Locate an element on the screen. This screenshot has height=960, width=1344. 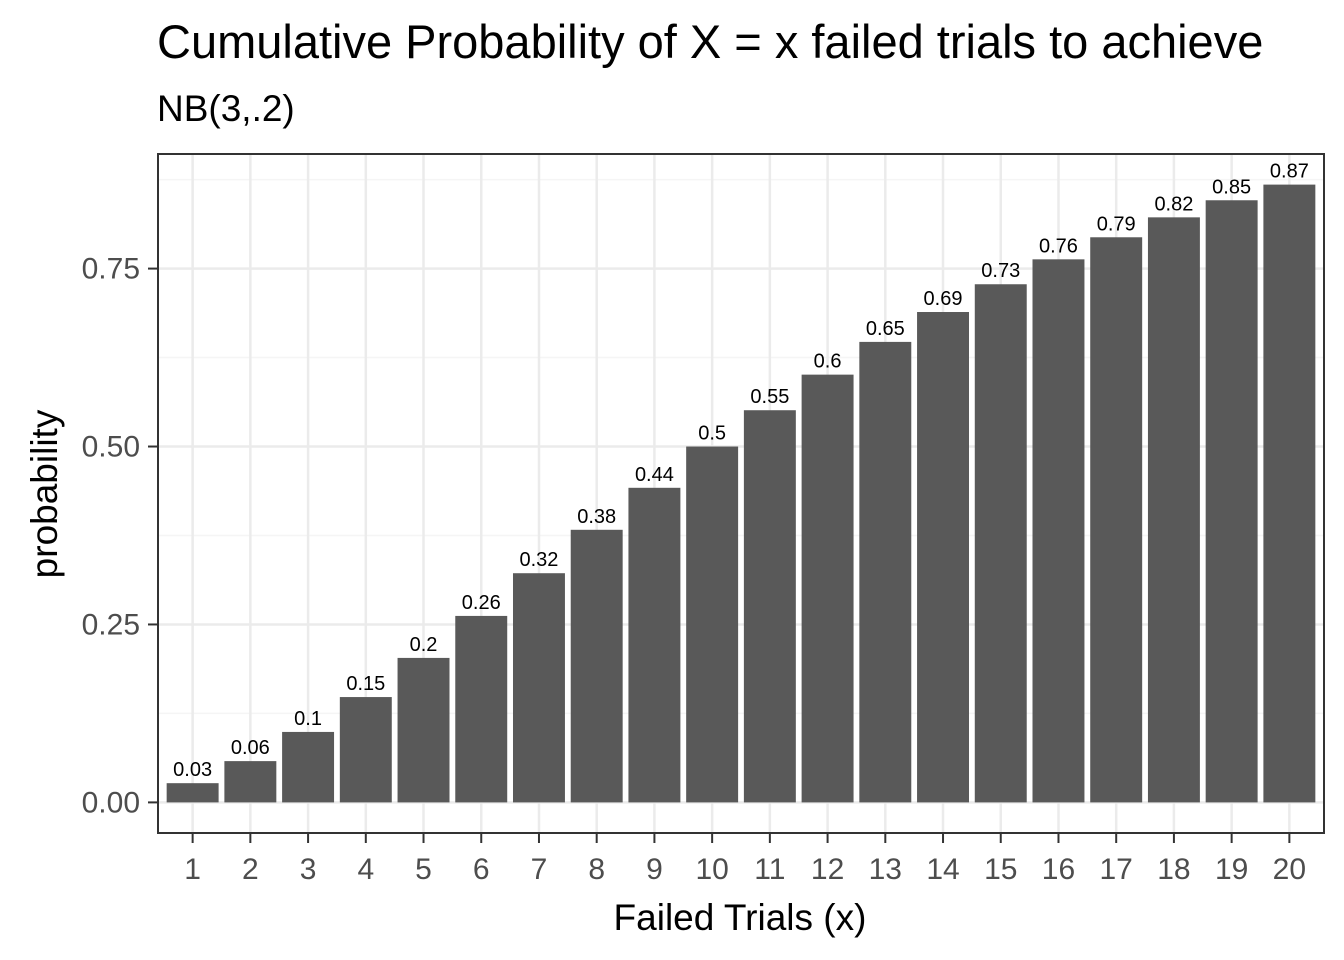
y-tick-label: 0.50 is located at coordinates (111, 447).